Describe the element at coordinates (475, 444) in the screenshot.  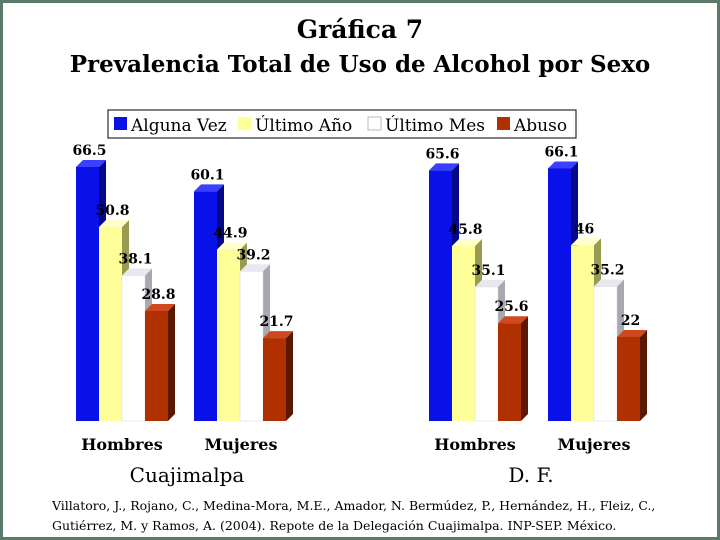
I see `category-label-hombres-df: Hombres` at that location.